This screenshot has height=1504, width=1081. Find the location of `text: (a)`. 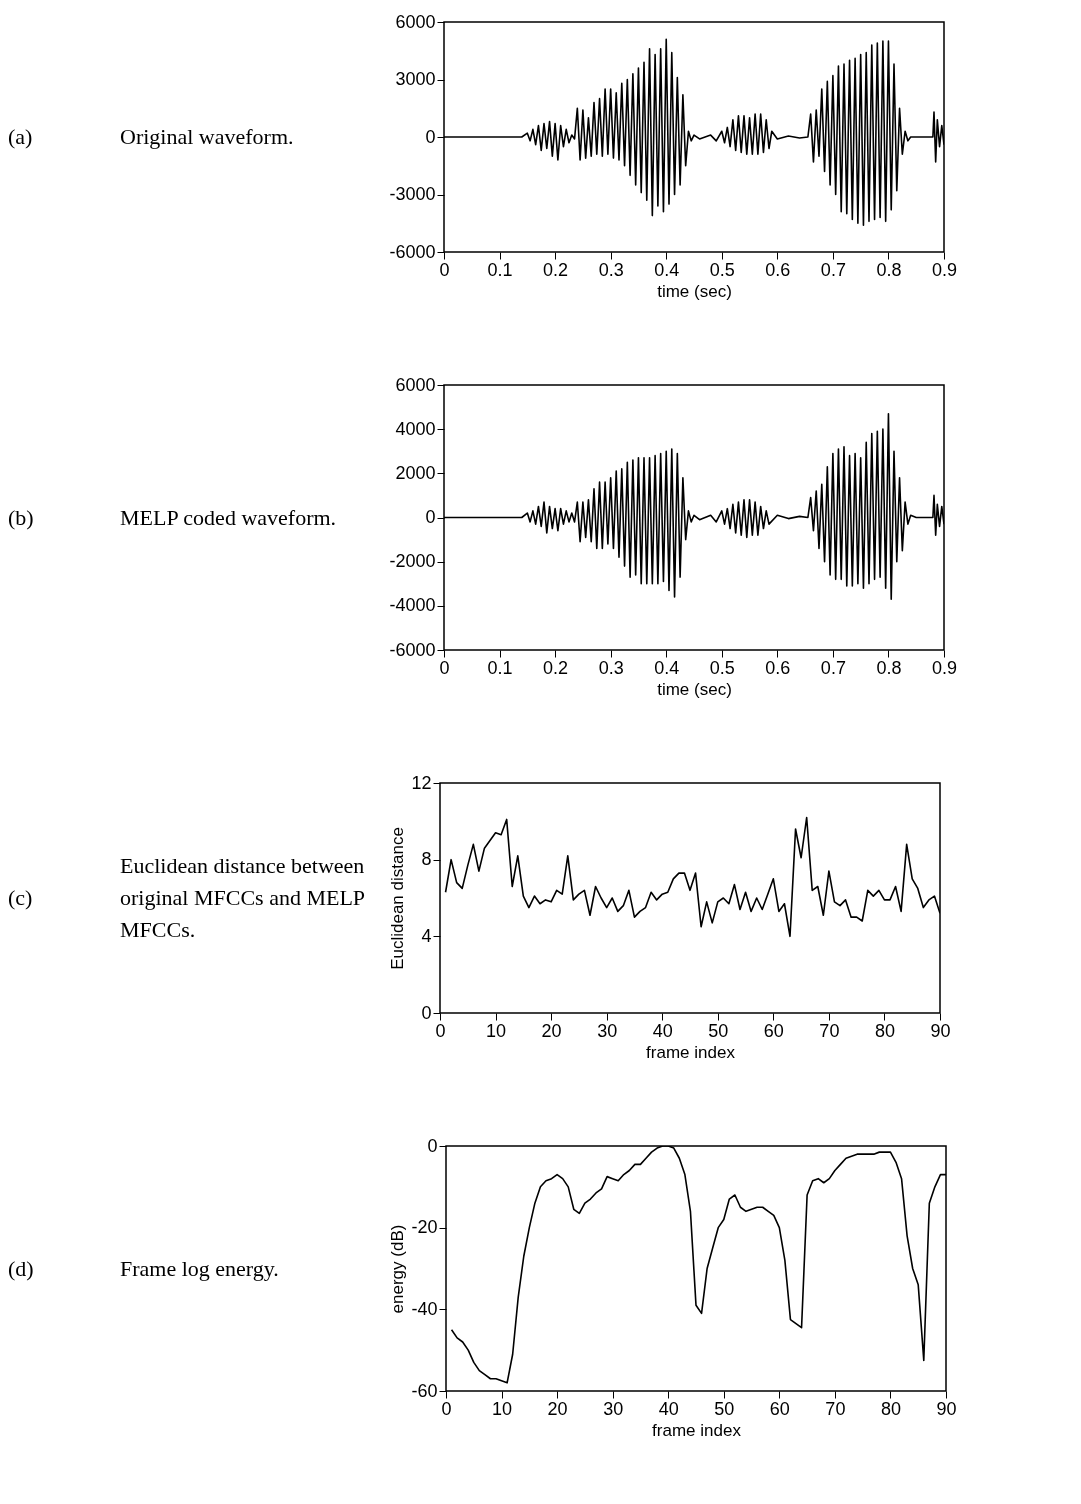

text: (a) is located at coordinates (20, 136).